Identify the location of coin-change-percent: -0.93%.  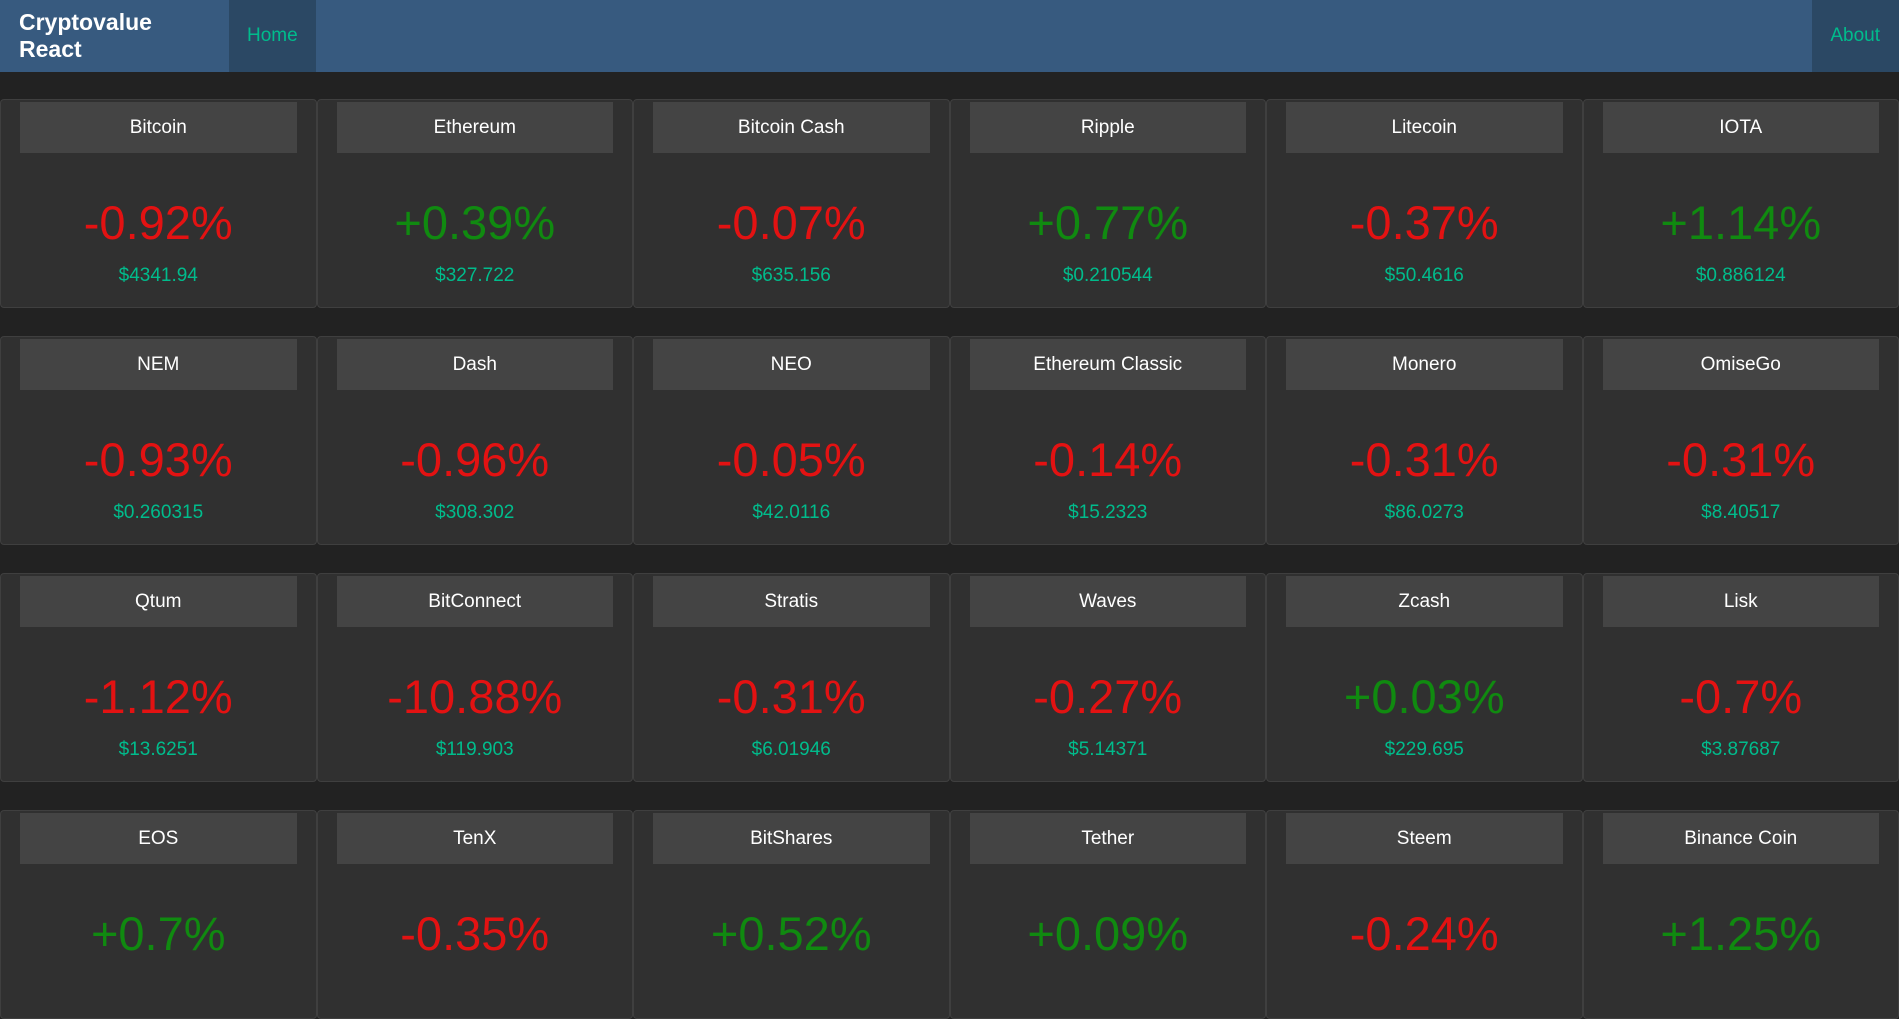
(158, 460).